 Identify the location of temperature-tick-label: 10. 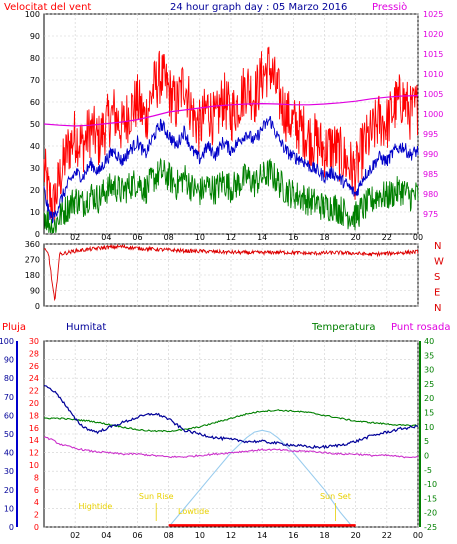
(429, 427).